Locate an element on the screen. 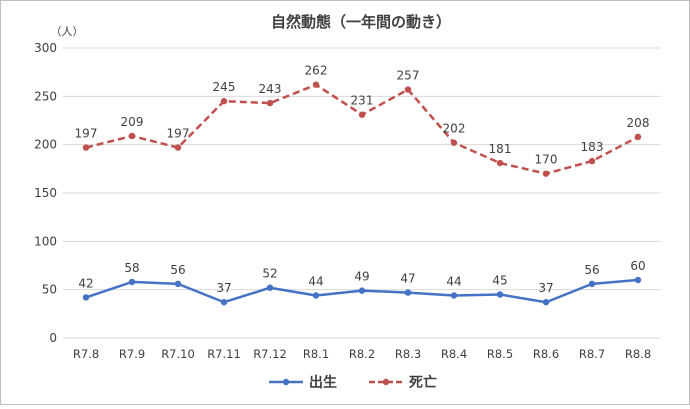  y-tick-label: 100 is located at coordinates (45, 241).